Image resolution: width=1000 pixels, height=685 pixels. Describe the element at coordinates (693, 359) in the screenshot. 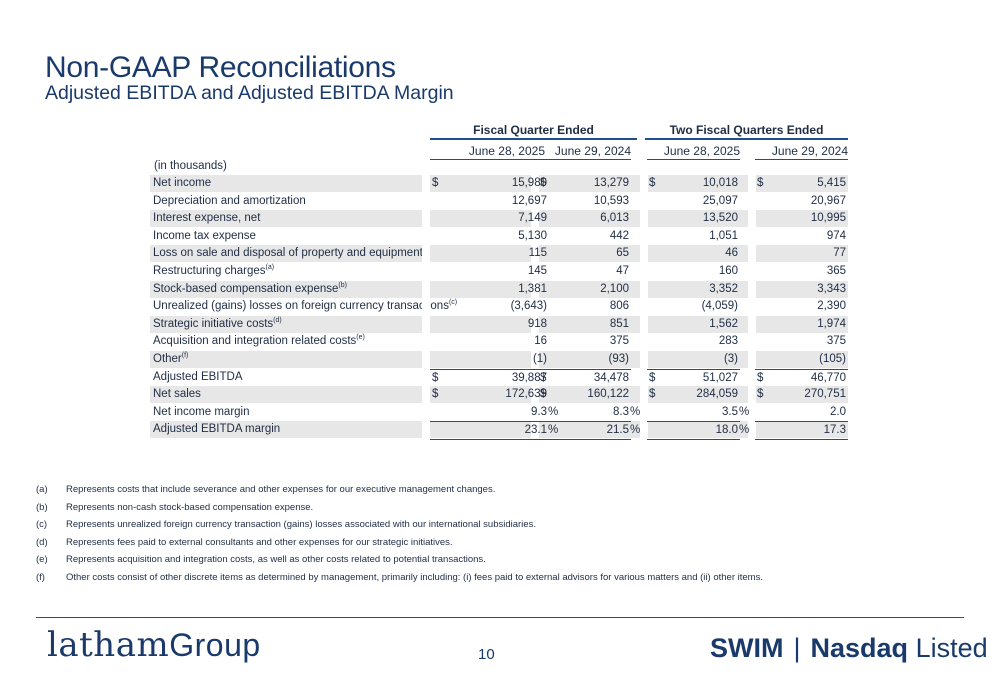

I see `table-cell: (3)` at that location.